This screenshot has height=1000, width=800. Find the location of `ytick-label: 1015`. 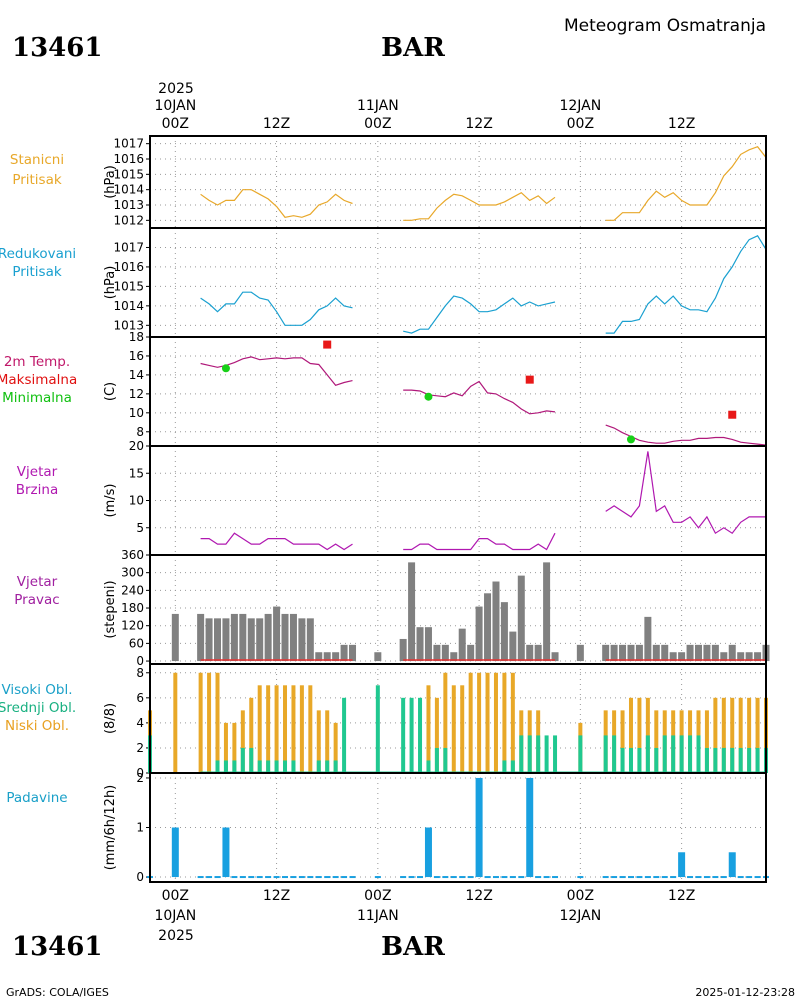

ytick-label: 1015 is located at coordinates (128, 174).